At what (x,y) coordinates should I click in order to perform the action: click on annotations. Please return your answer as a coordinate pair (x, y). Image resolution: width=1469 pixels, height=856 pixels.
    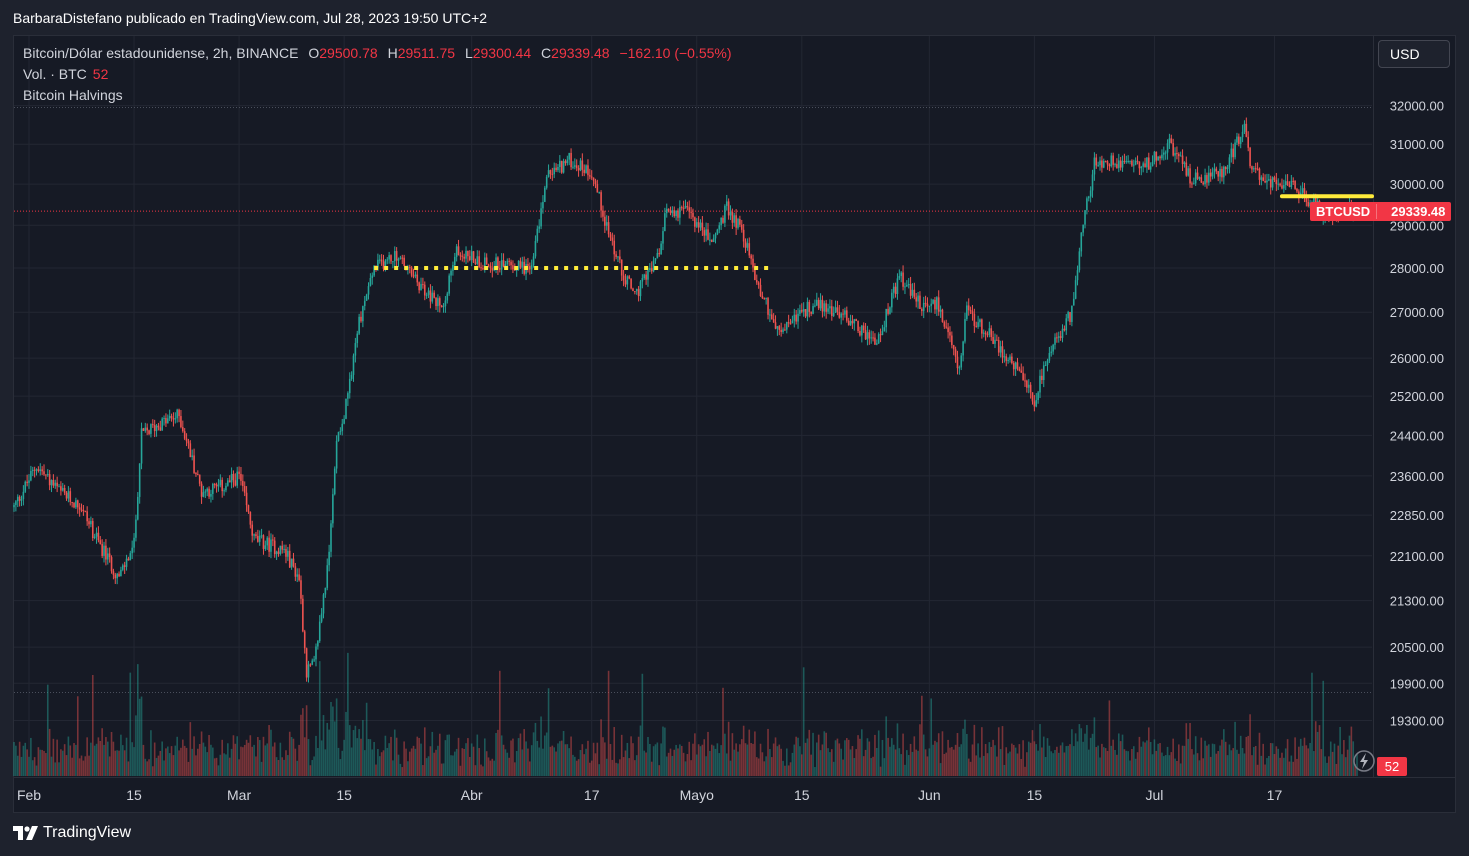
    Looking at the image, I should click on (874, 232).